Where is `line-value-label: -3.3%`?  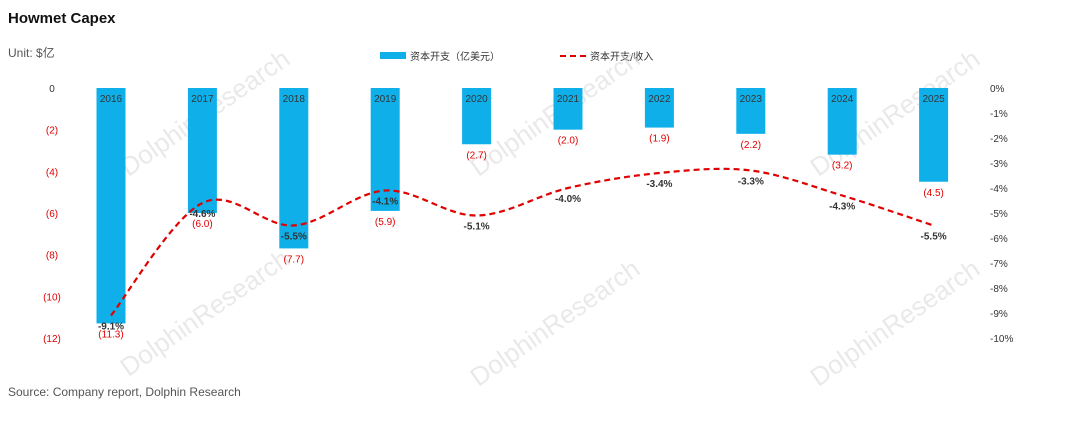 line-value-label: -3.3% is located at coordinates (751, 182).